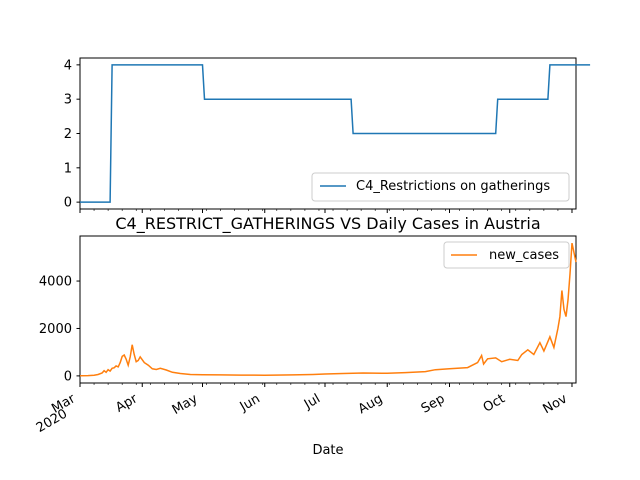 This screenshot has height=480, width=640. Describe the element at coordinates (326, 211) in the screenshot. I see `top-x-ticks` at that location.